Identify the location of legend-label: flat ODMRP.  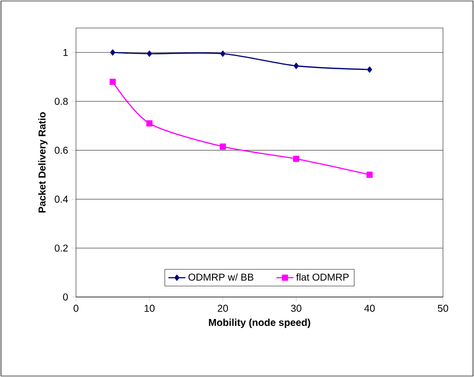
(322, 277).